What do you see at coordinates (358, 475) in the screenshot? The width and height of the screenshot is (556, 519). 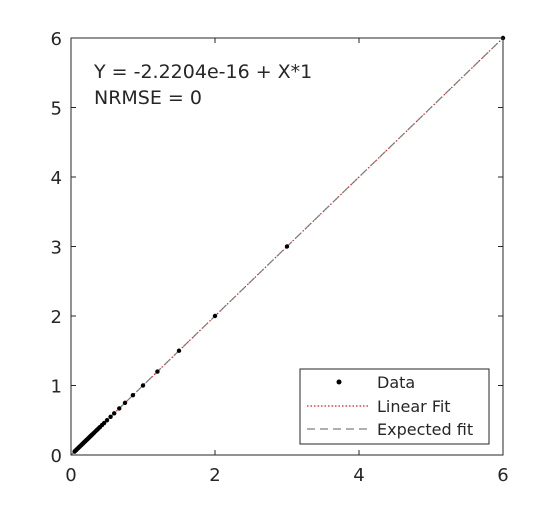 I see `x-tick-label: 4` at bounding box center [358, 475].